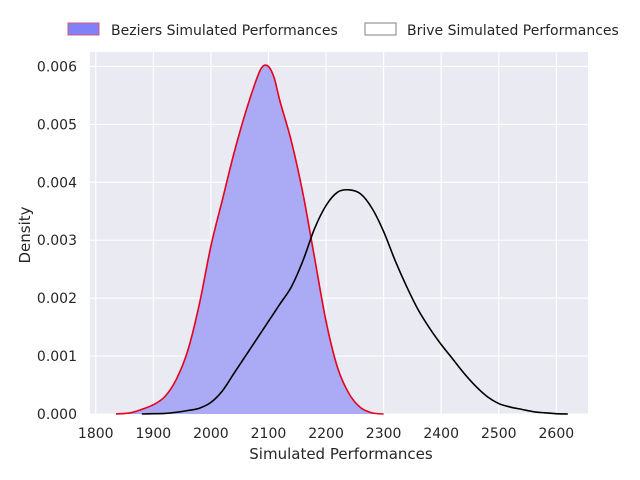 The image size is (640, 480). I want to click on y-tick-label-5: 0.005, so click(57, 125).